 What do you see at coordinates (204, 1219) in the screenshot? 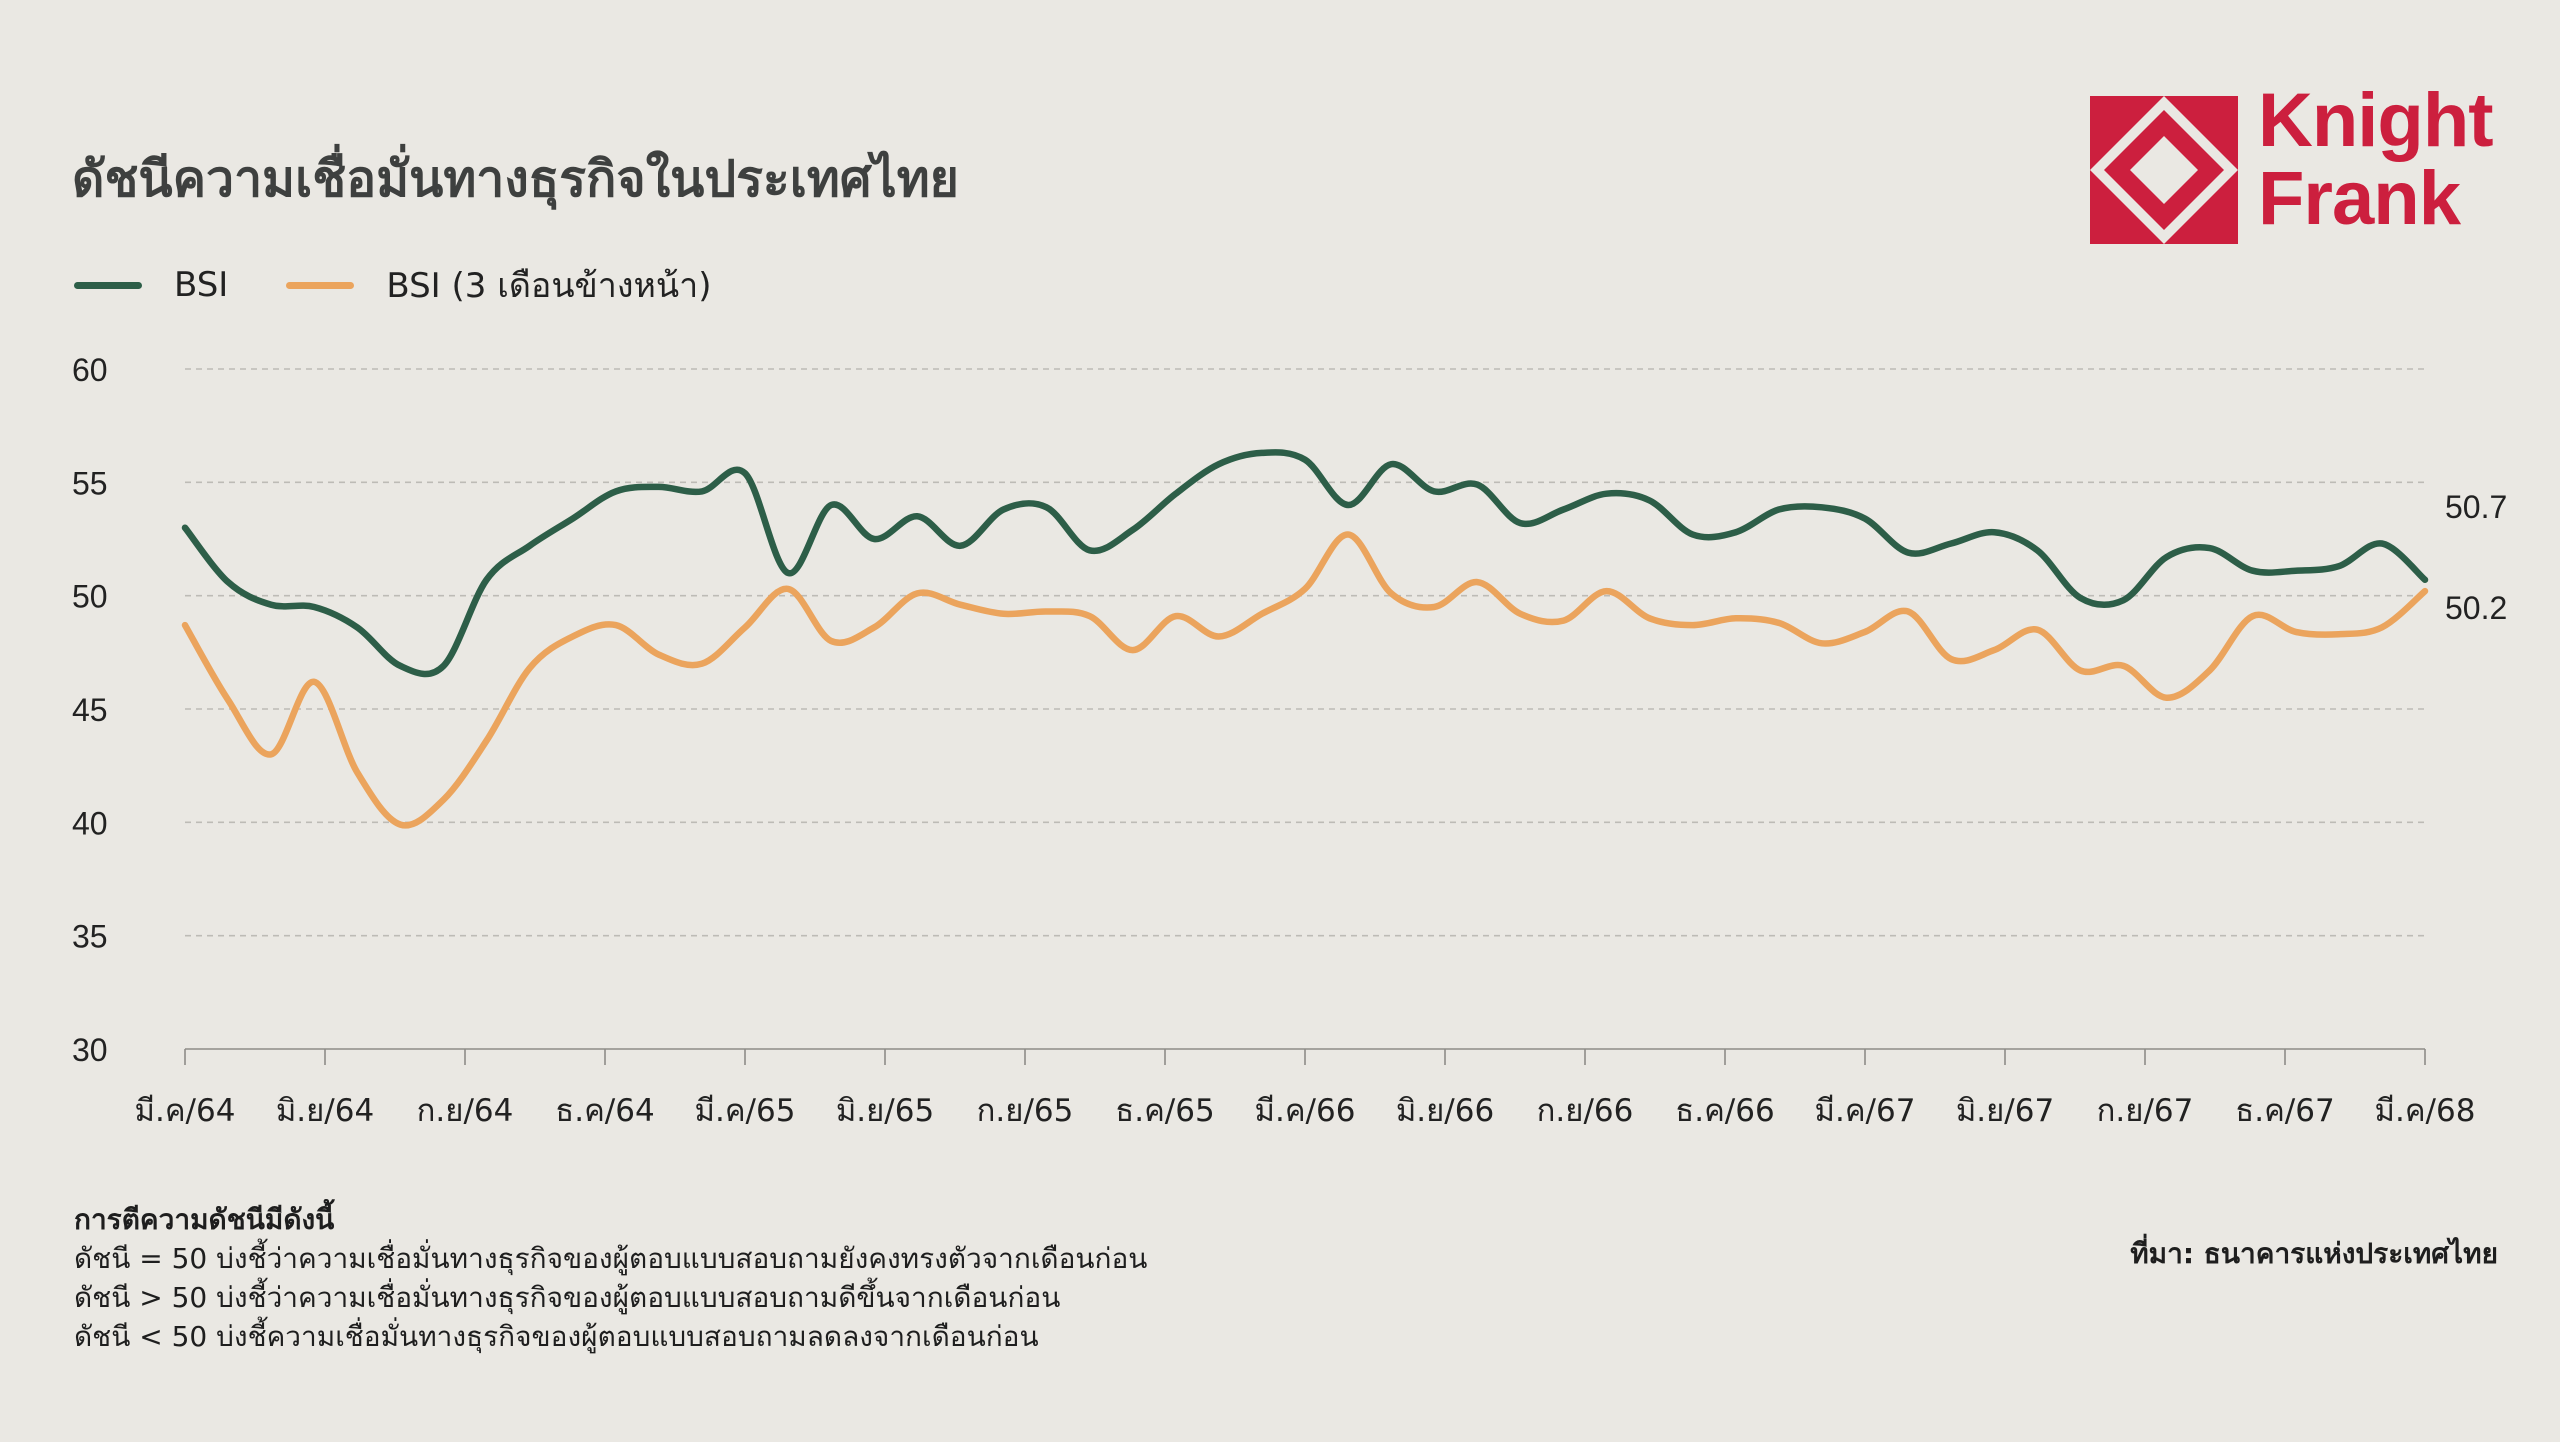
I see `notes-heading: การตีความดัชนีมีดังนี้` at bounding box center [204, 1219].